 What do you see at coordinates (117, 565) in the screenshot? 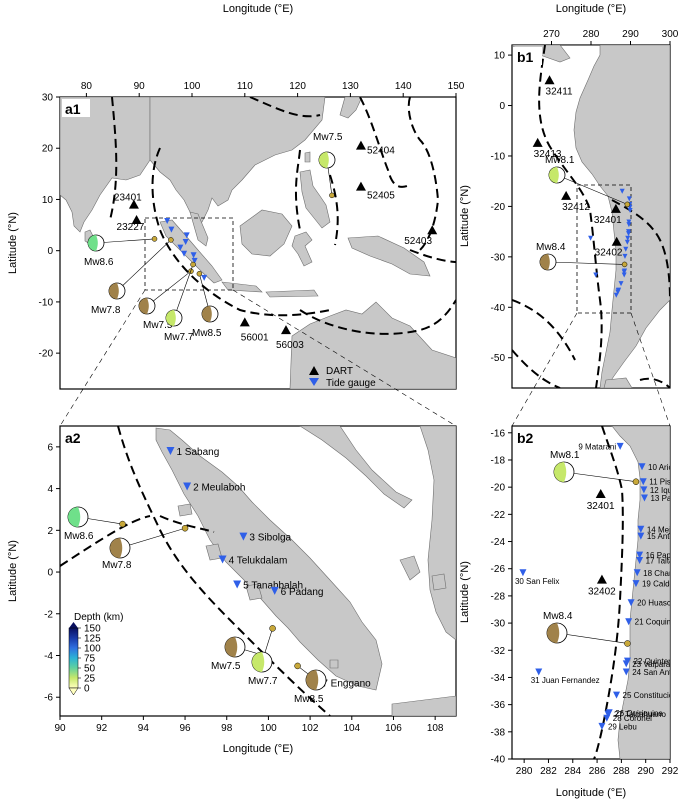
I see `a2-mw-label: Mw7.8` at bounding box center [117, 565].